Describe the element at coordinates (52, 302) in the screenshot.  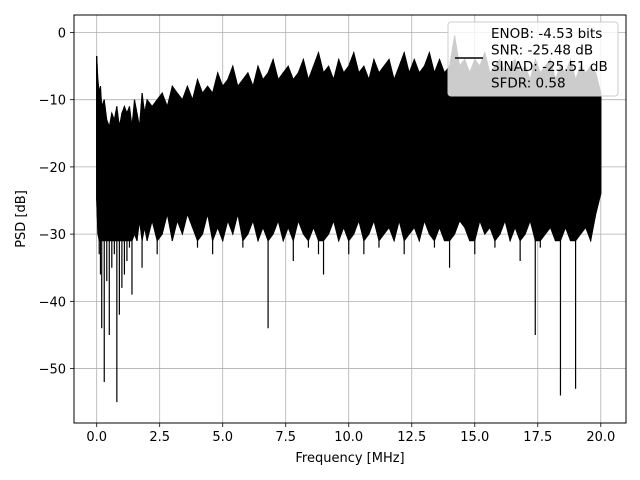
I see `y-tick-label: −40` at that location.